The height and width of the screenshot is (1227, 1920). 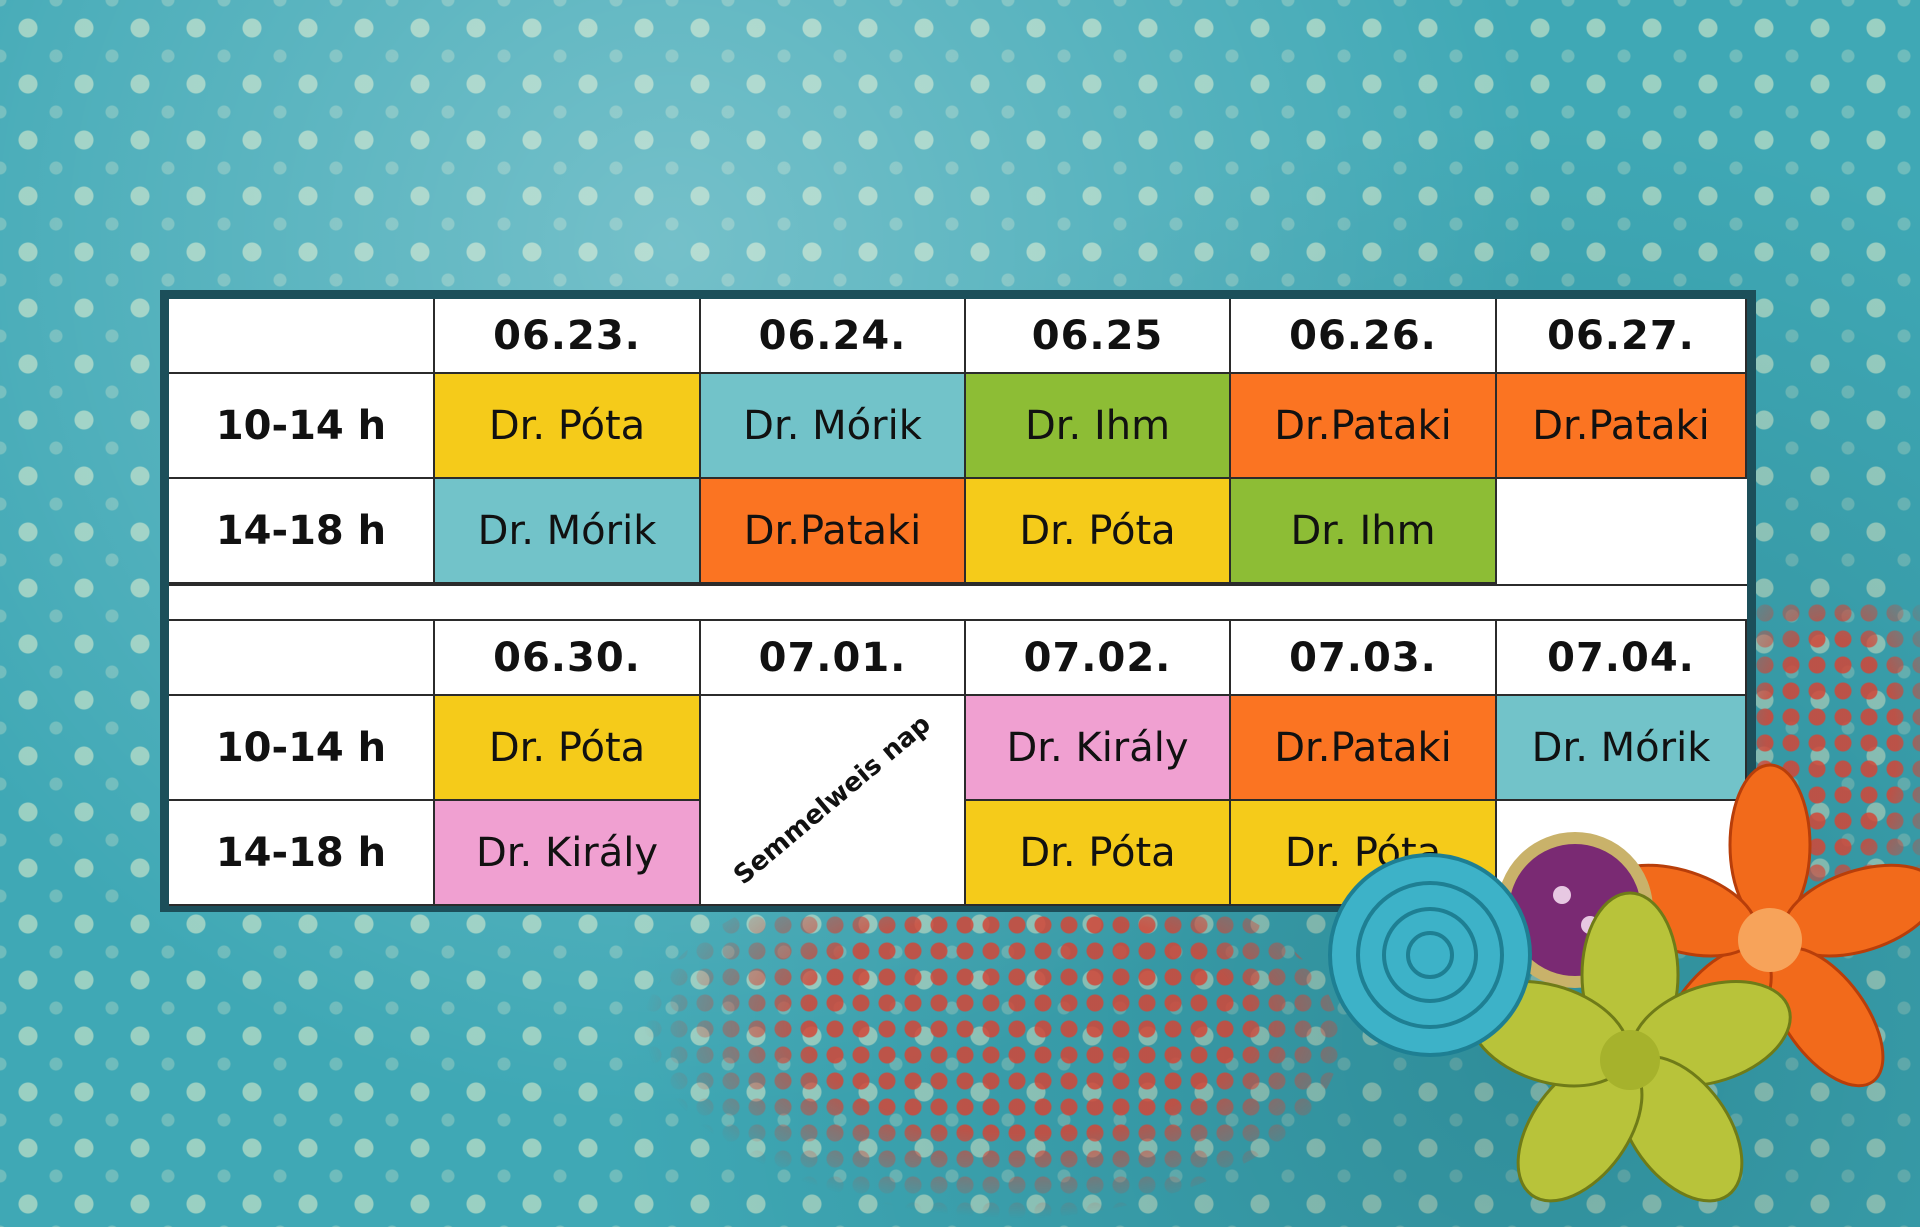 What do you see at coordinates (1622, 336) in the screenshot?
I see `date-header: 06.27.` at bounding box center [1622, 336].